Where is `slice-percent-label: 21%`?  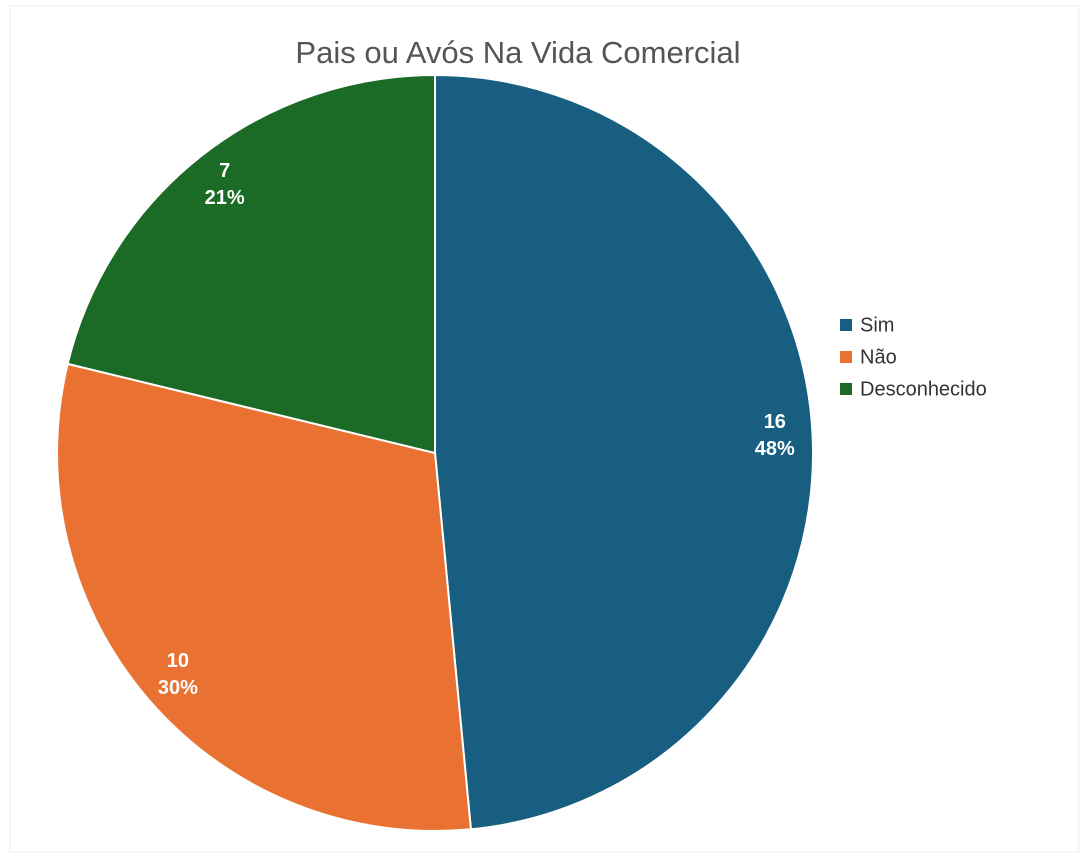
slice-percent-label: 21% is located at coordinates (225, 198).